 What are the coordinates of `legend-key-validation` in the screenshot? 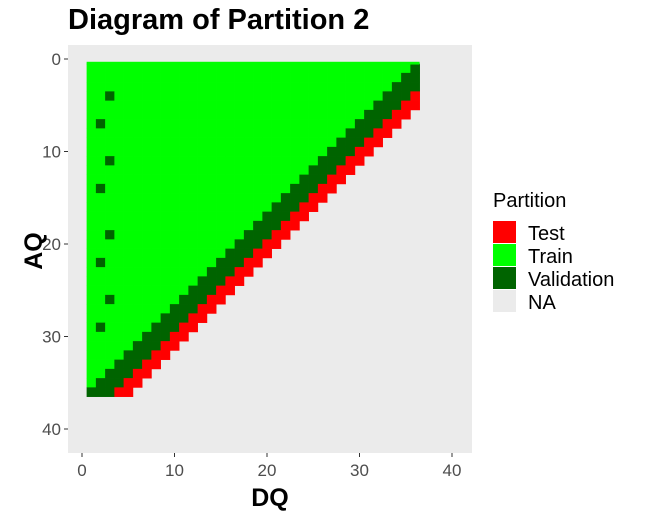 It's located at (504, 278).